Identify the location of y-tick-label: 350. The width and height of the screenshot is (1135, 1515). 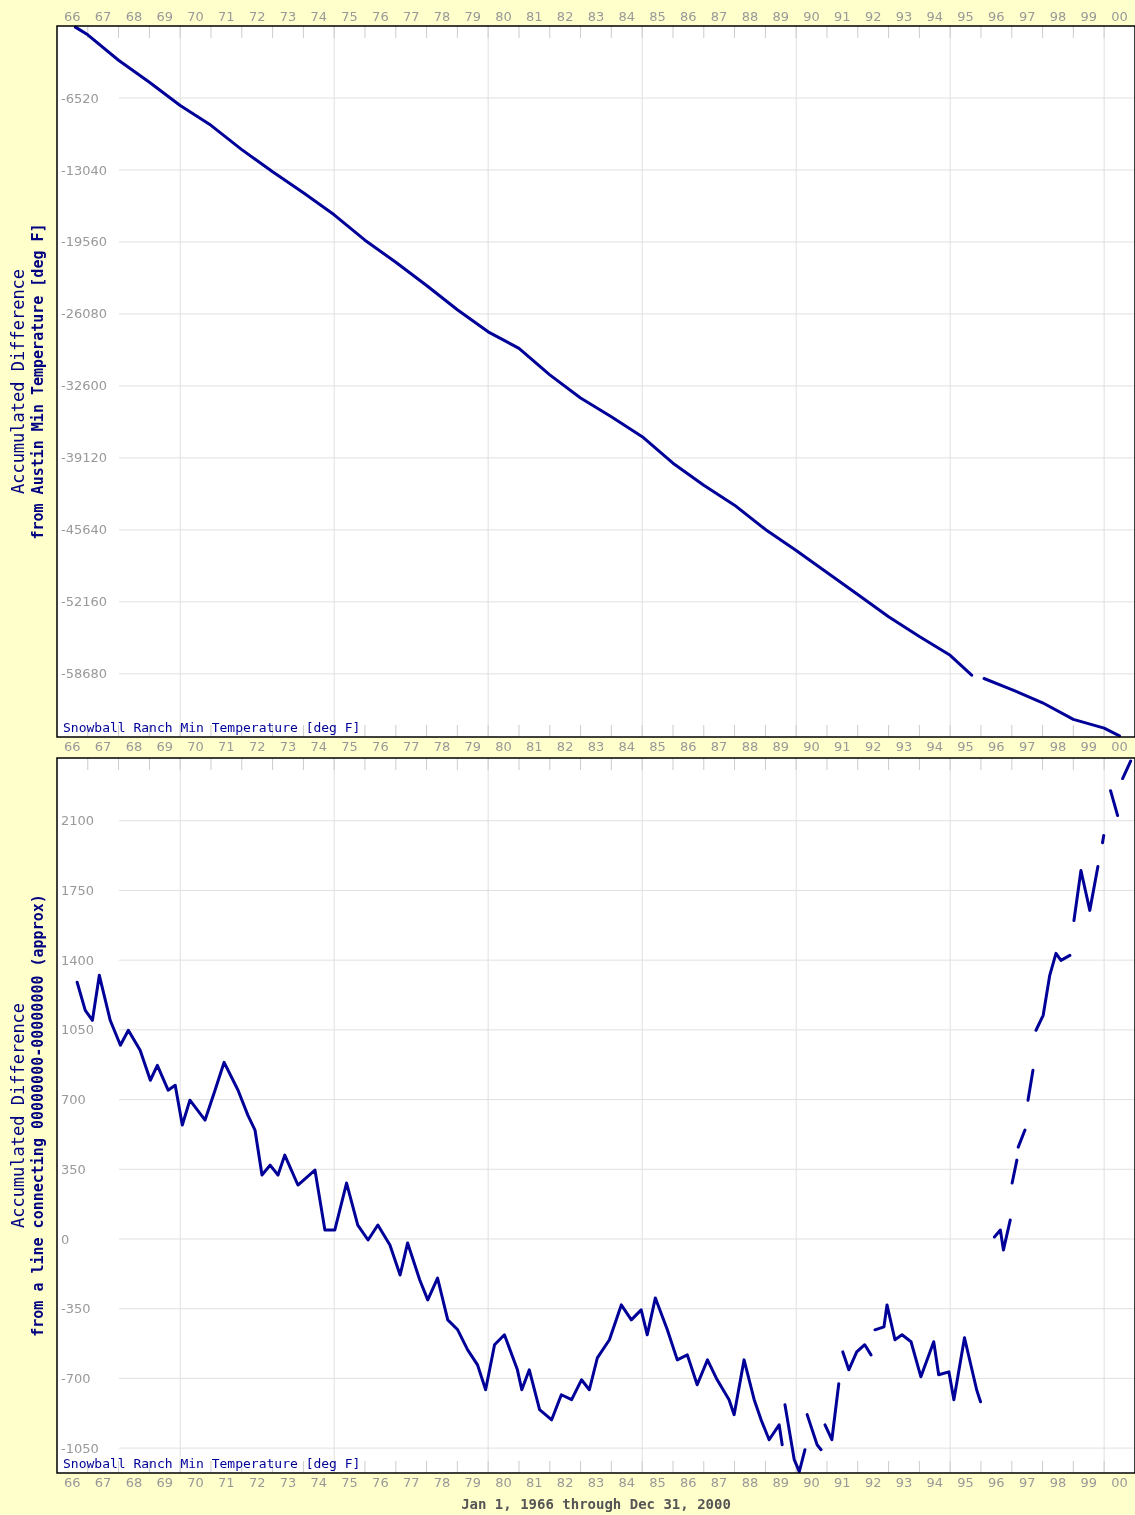
(73, 1169).